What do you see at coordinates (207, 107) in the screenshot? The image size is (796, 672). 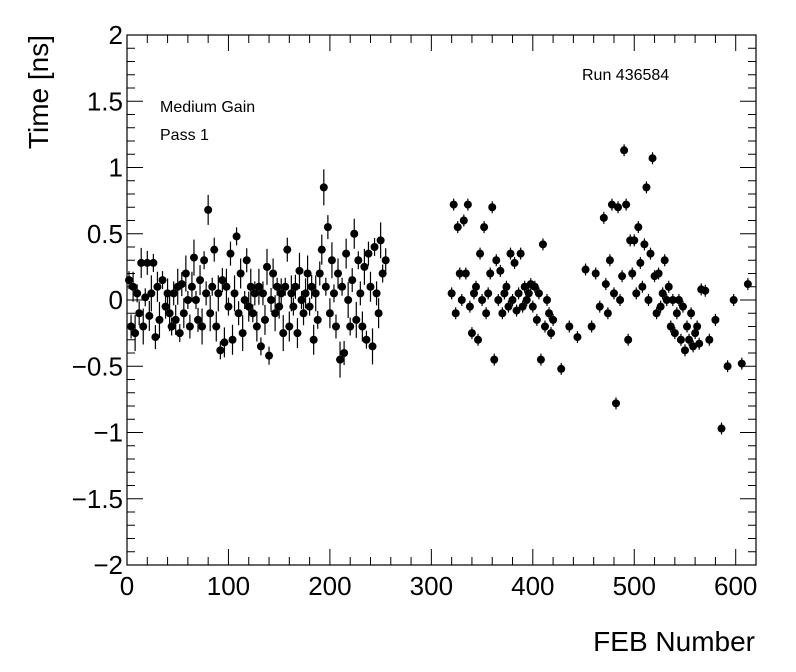 I see `gain-label: Medium Gain` at bounding box center [207, 107].